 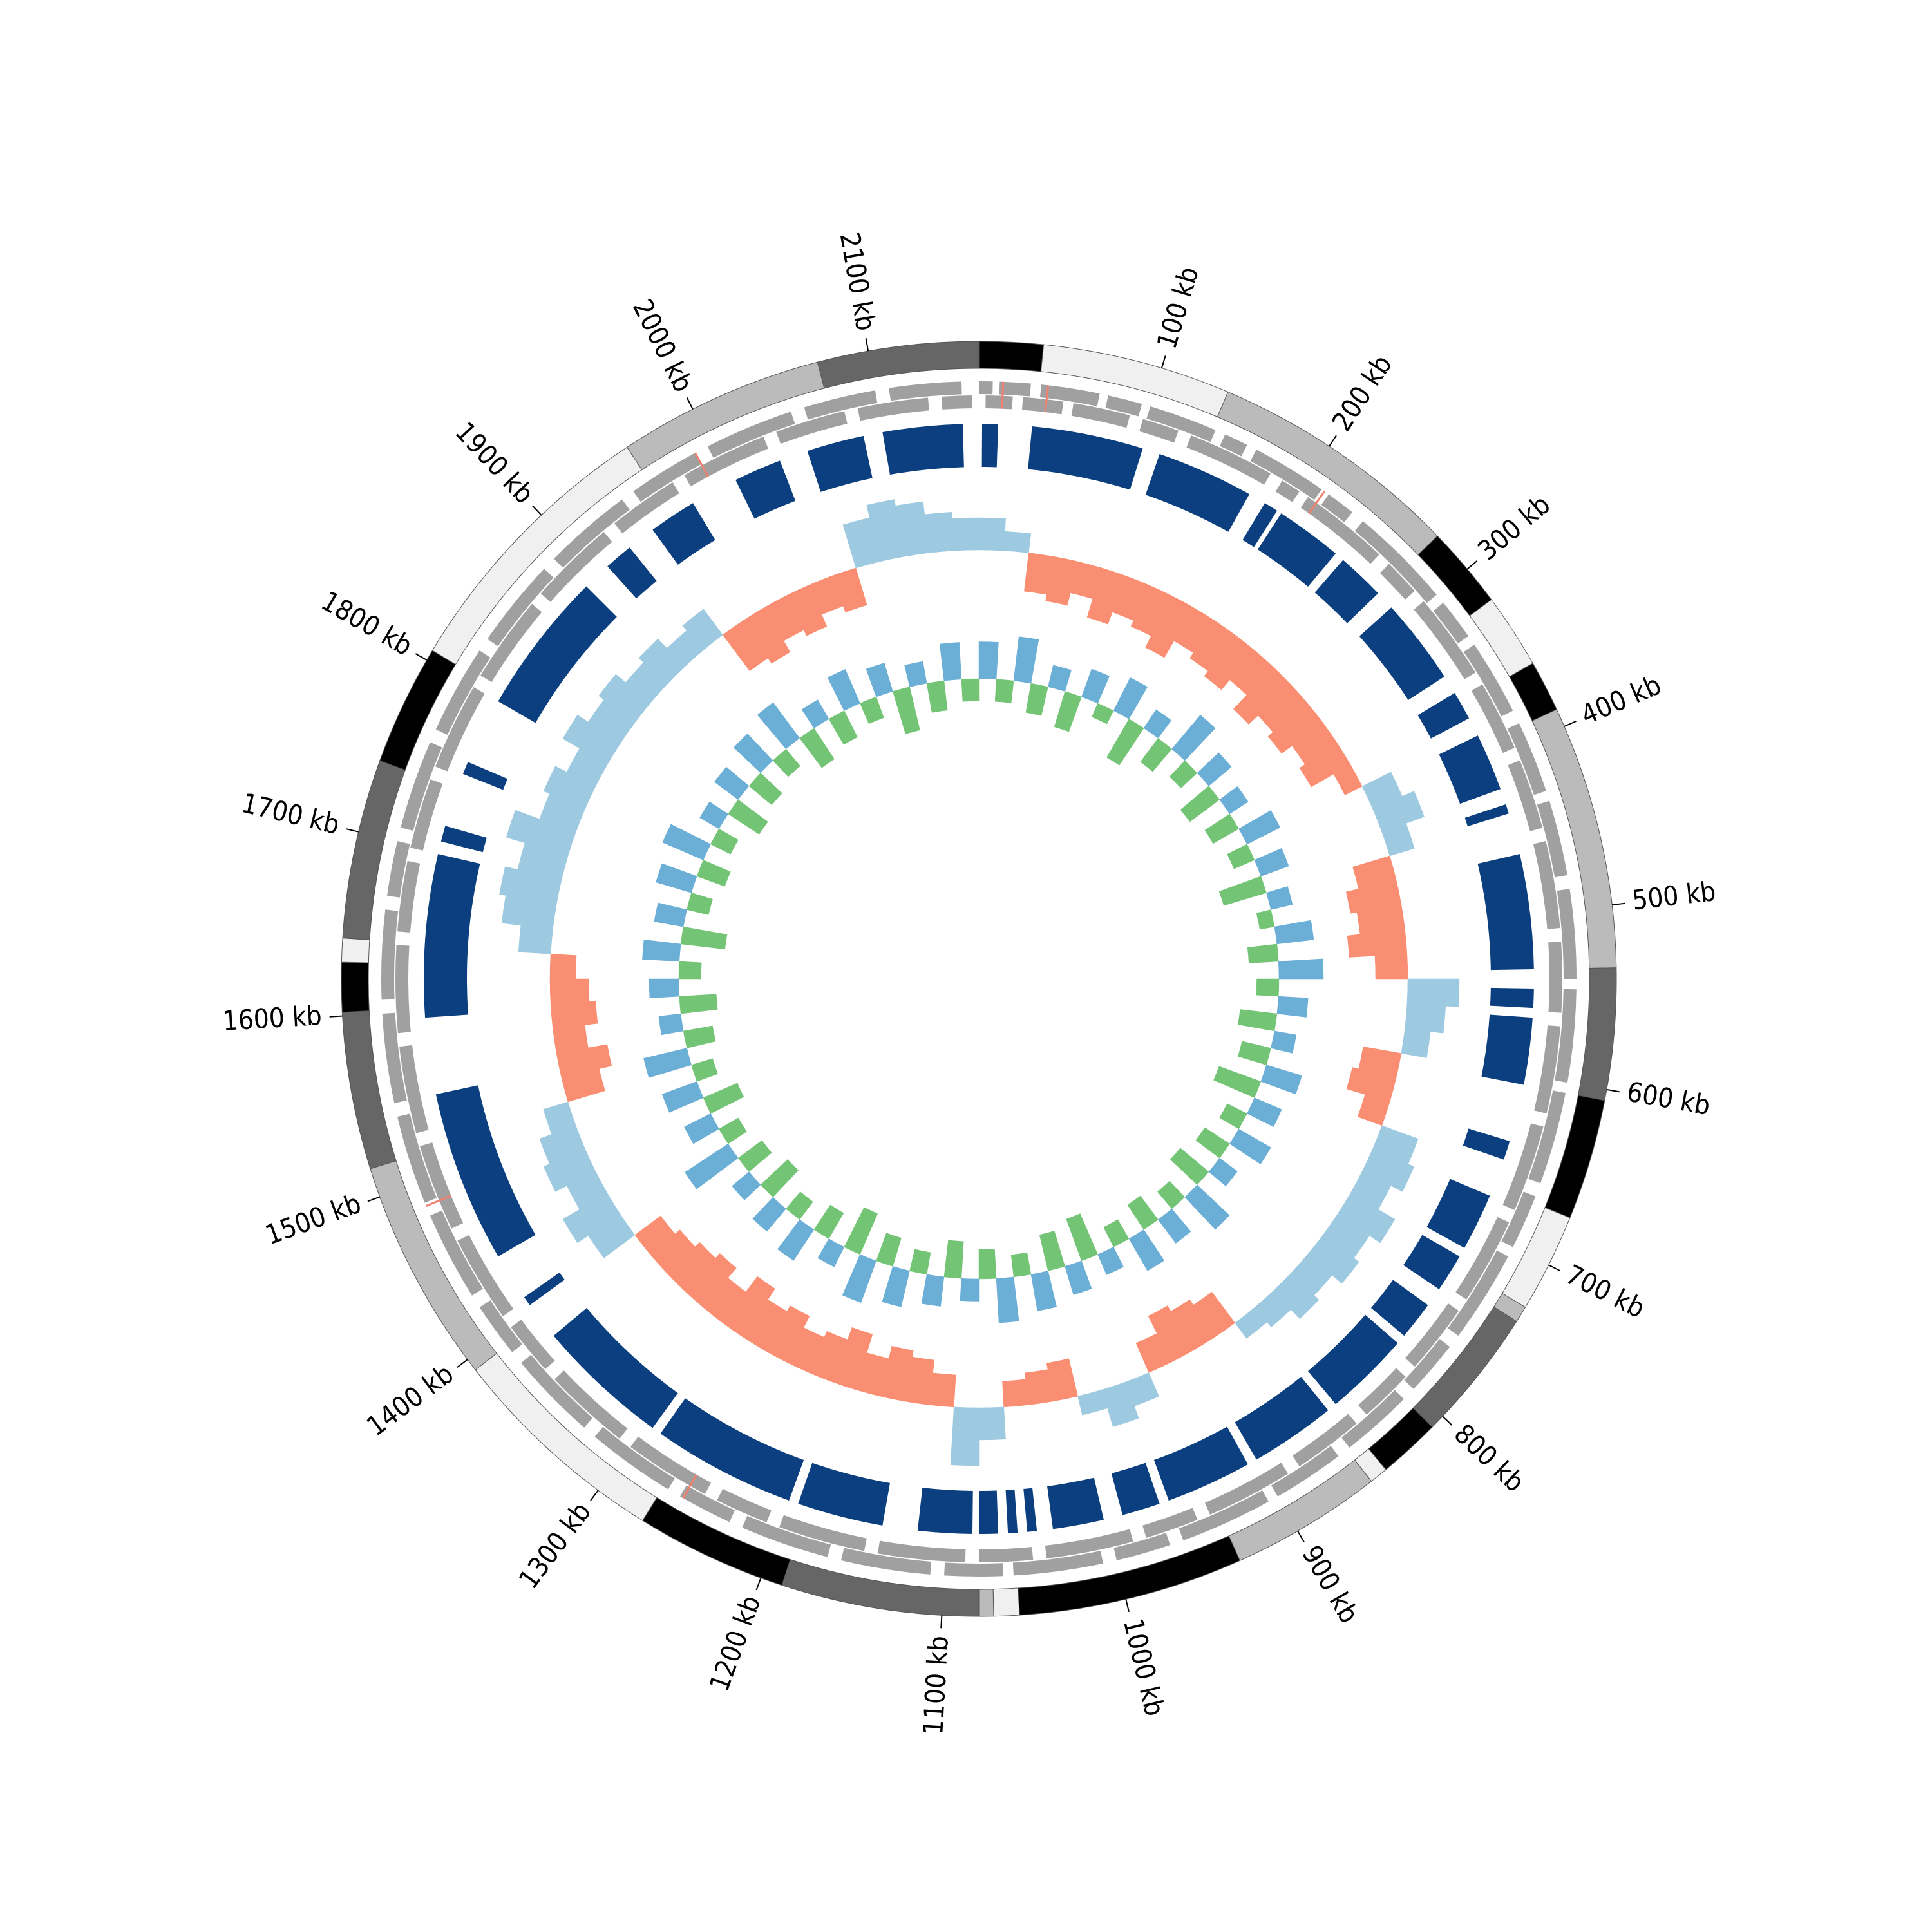 What do you see at coordinates (555, 1545) in the screenshot?
I see `tick-label: 1300 kb` at bounding box center [555, 1545].